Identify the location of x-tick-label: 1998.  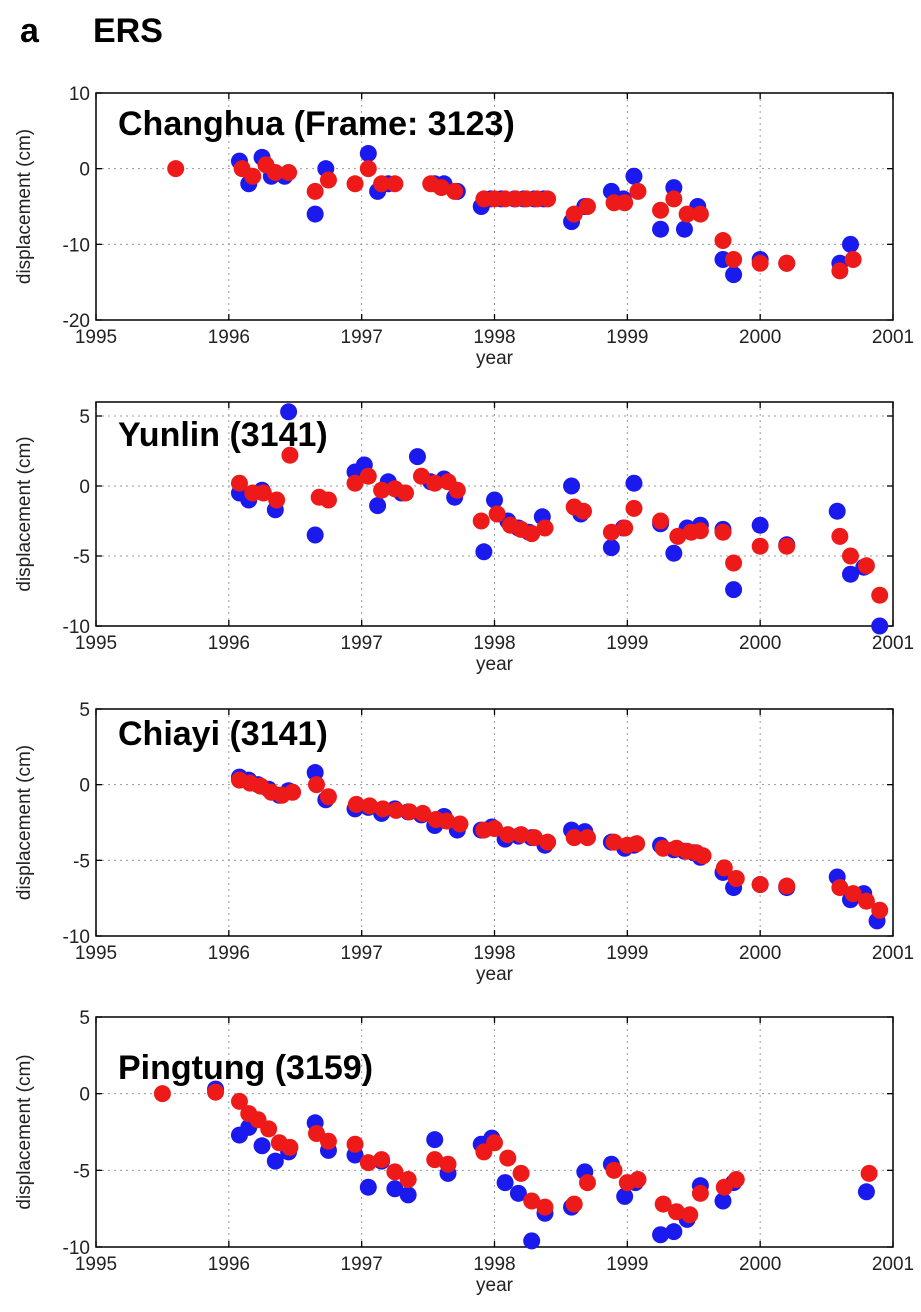
(494, 1264).